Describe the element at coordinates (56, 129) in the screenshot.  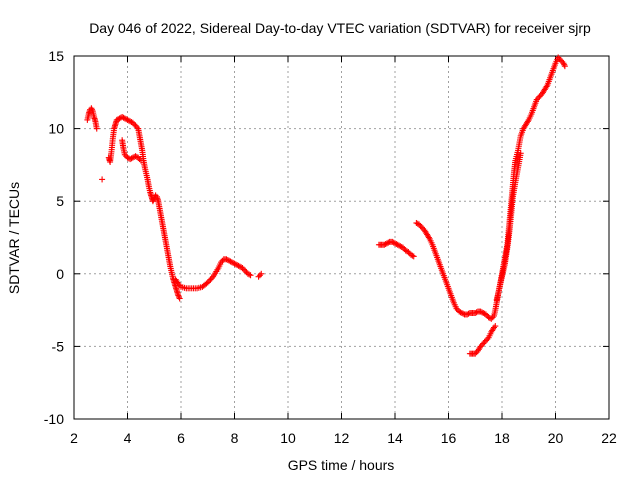
I see `y-tick-label: 10` at that location.